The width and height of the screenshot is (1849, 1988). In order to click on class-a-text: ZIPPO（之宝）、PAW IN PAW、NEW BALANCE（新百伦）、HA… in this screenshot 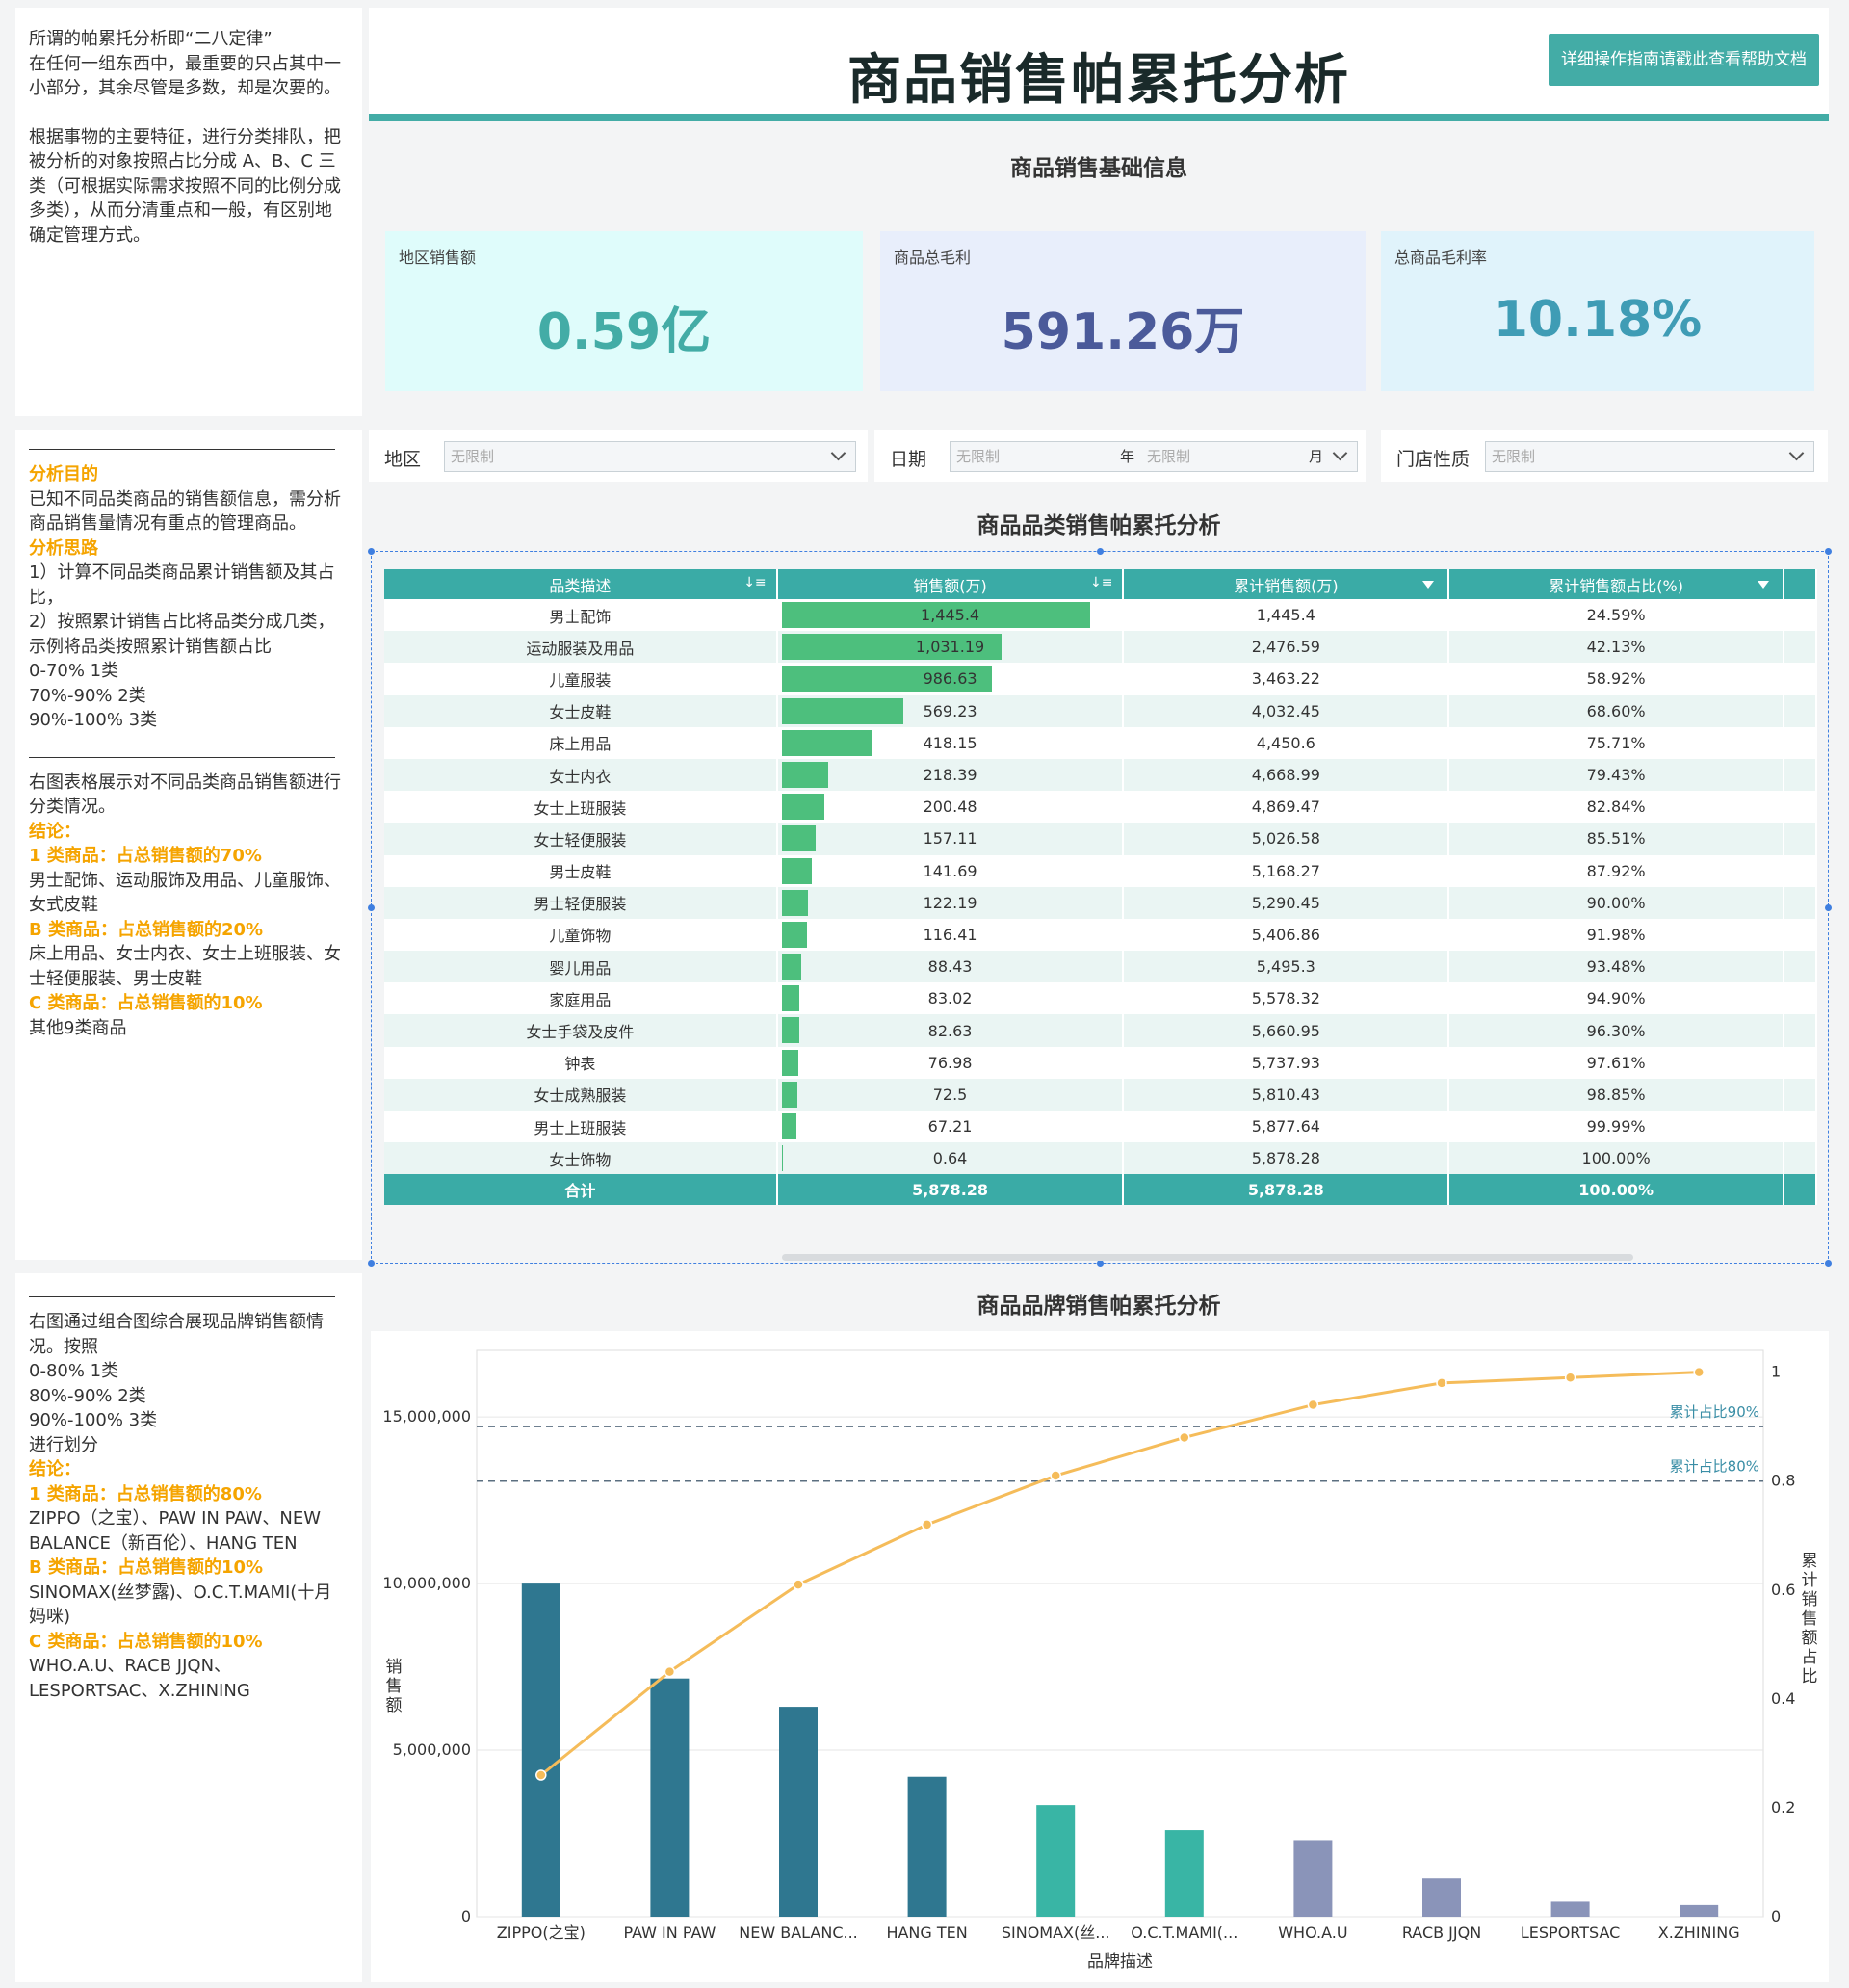, I will do `click(175, 1531)`.